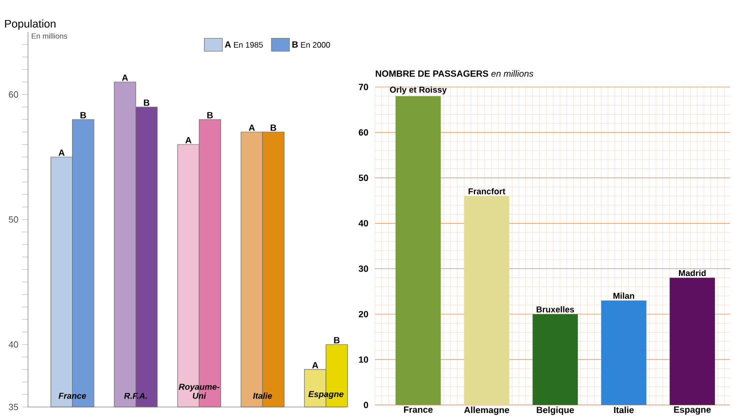  What do you see at coordinates (418, 90) in the screenshot?
I see `annotation: Orly et Roissy` at bounding box center [418, 90].